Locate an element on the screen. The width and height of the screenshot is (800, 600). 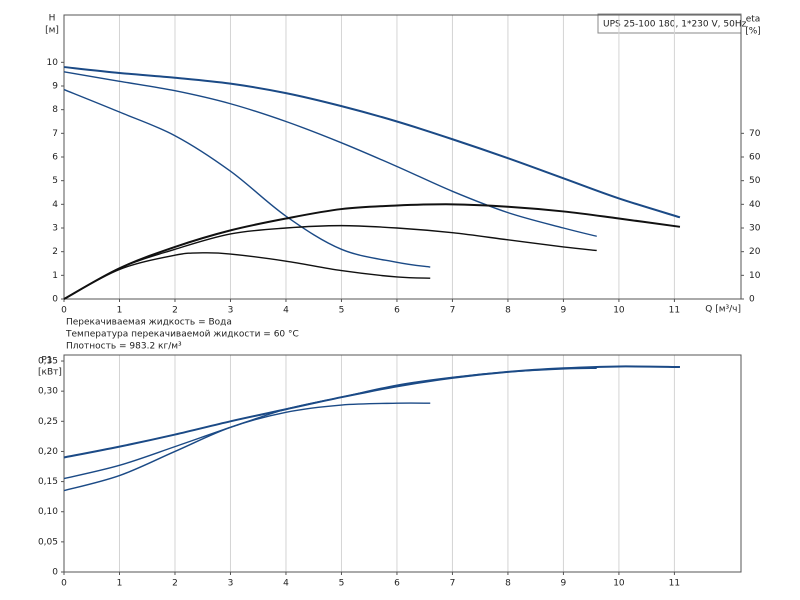
y2-tick-label: 30 is located at coordinates (755, 229).